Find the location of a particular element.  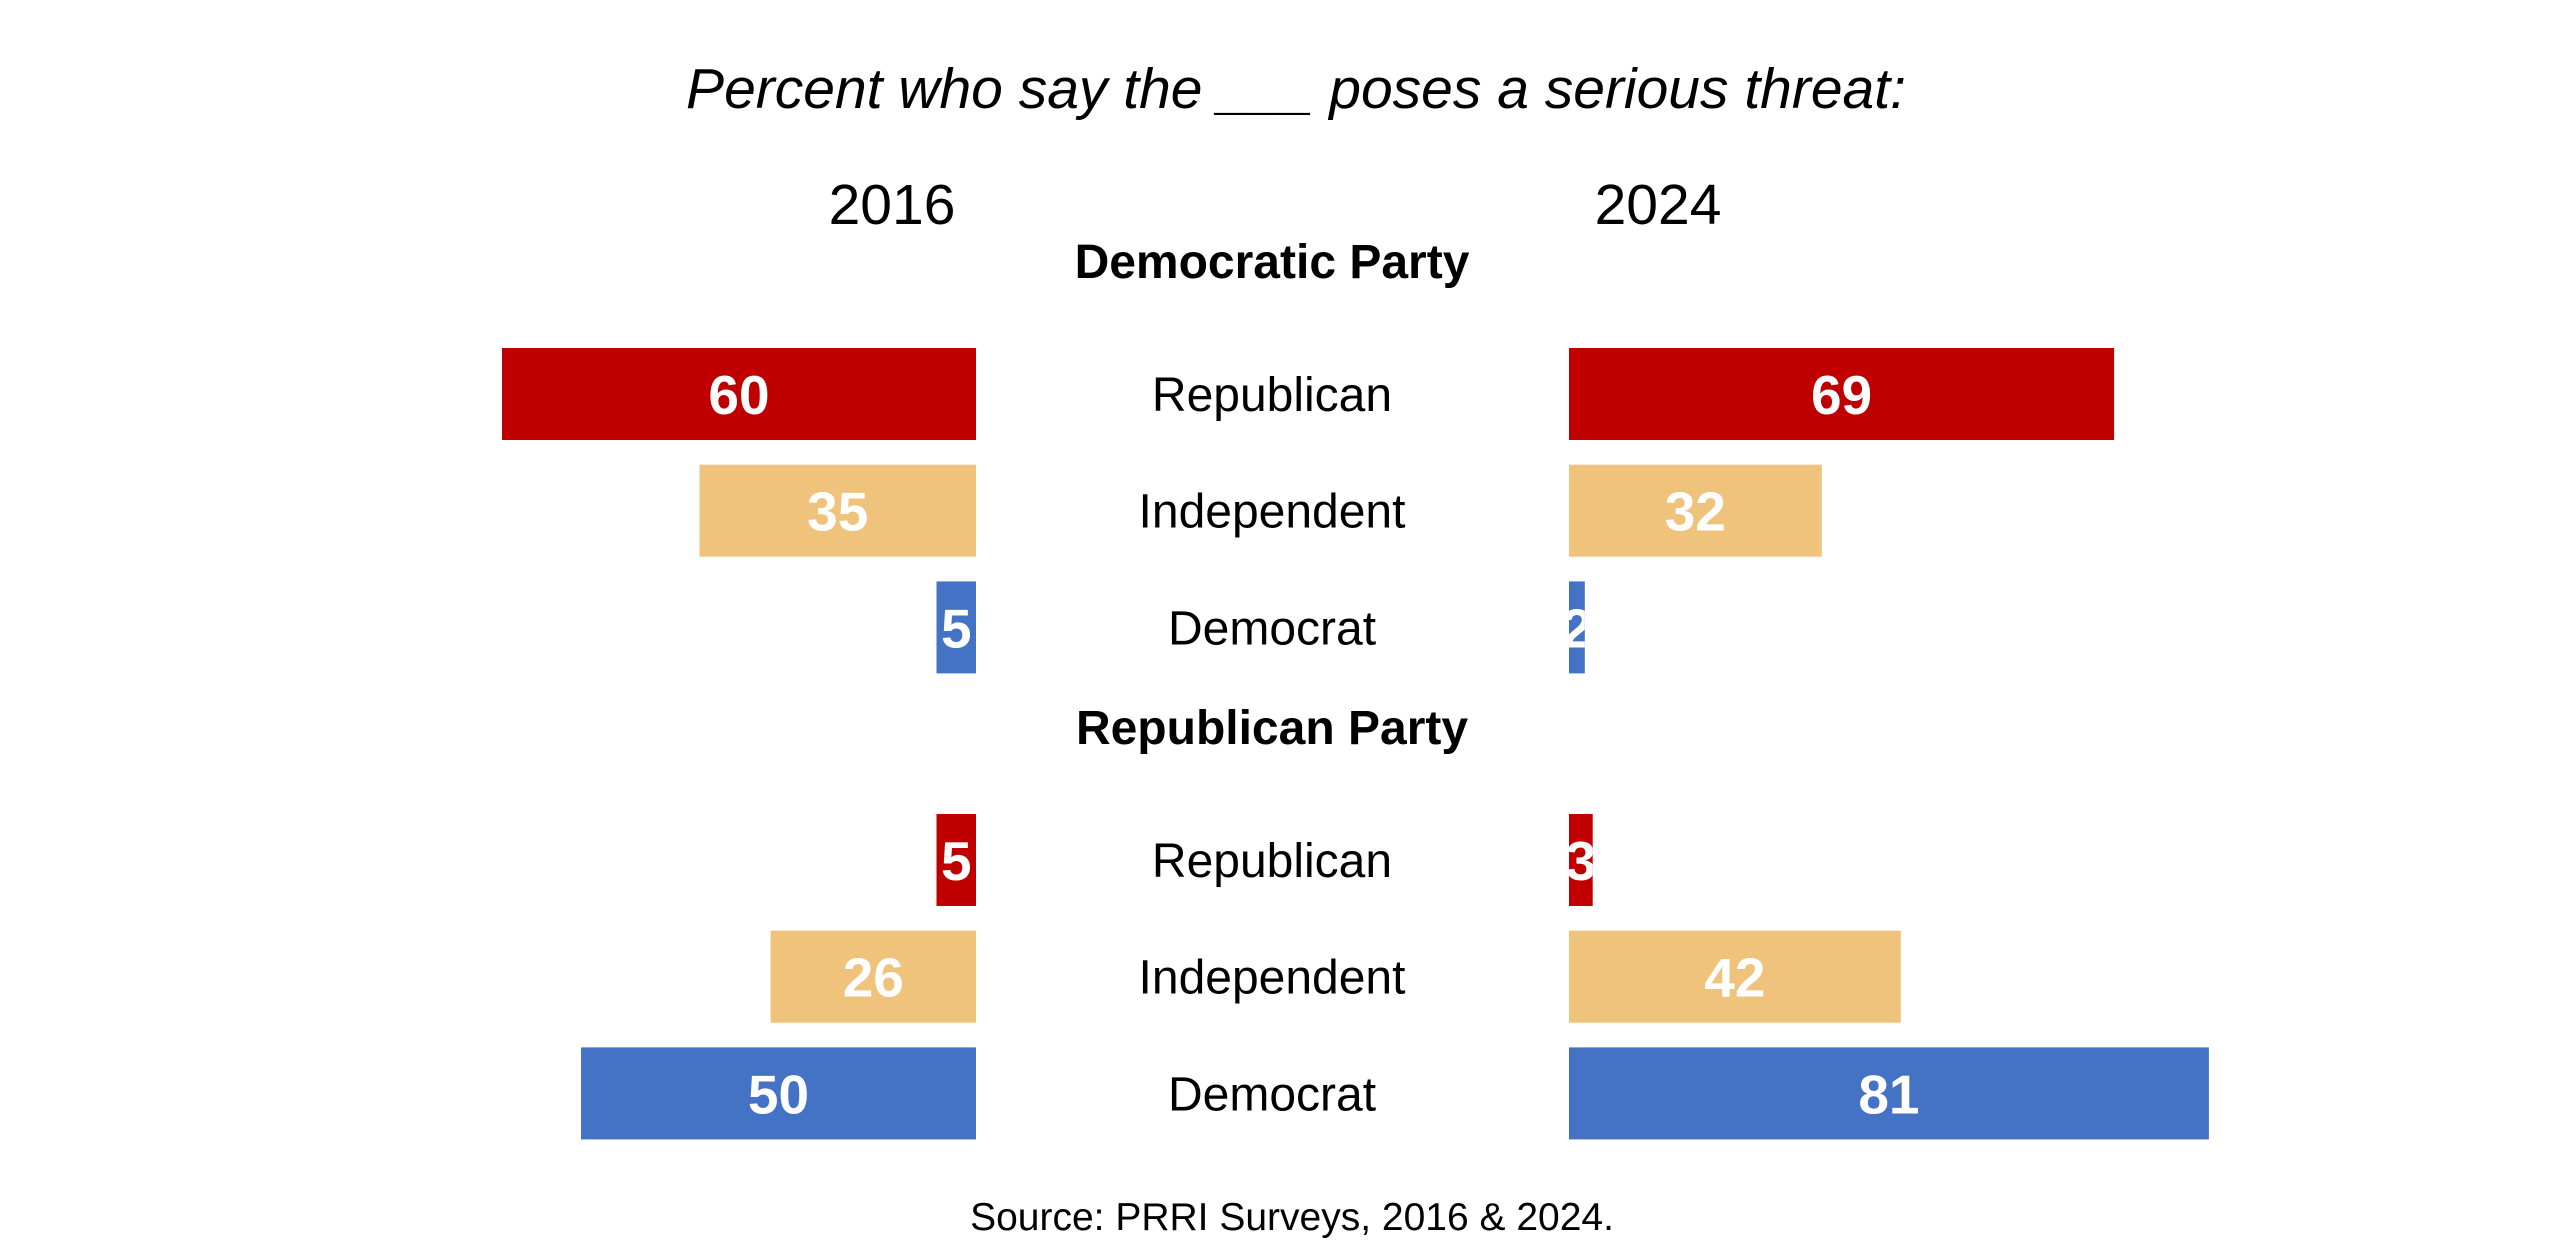

year-label-2016: 2016 is located at coordinates (892, 205).